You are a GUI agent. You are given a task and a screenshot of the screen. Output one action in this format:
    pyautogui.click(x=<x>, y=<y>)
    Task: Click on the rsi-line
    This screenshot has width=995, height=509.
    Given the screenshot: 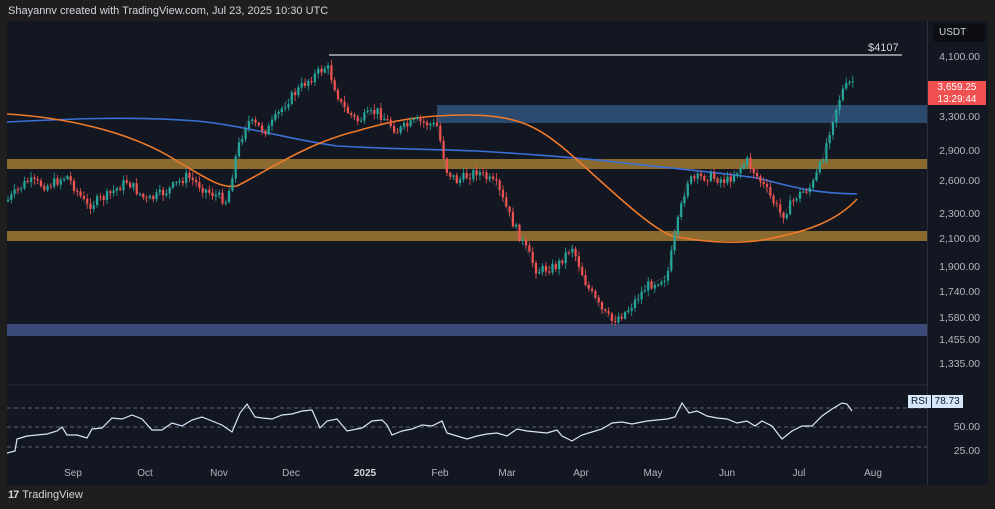 What is the action you would take?
    pyautogui.click(x=430, y=427)
    